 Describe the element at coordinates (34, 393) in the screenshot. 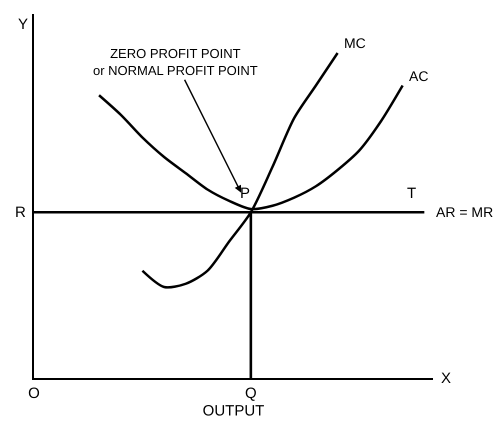

I see `x-tick-label: O` at that location.